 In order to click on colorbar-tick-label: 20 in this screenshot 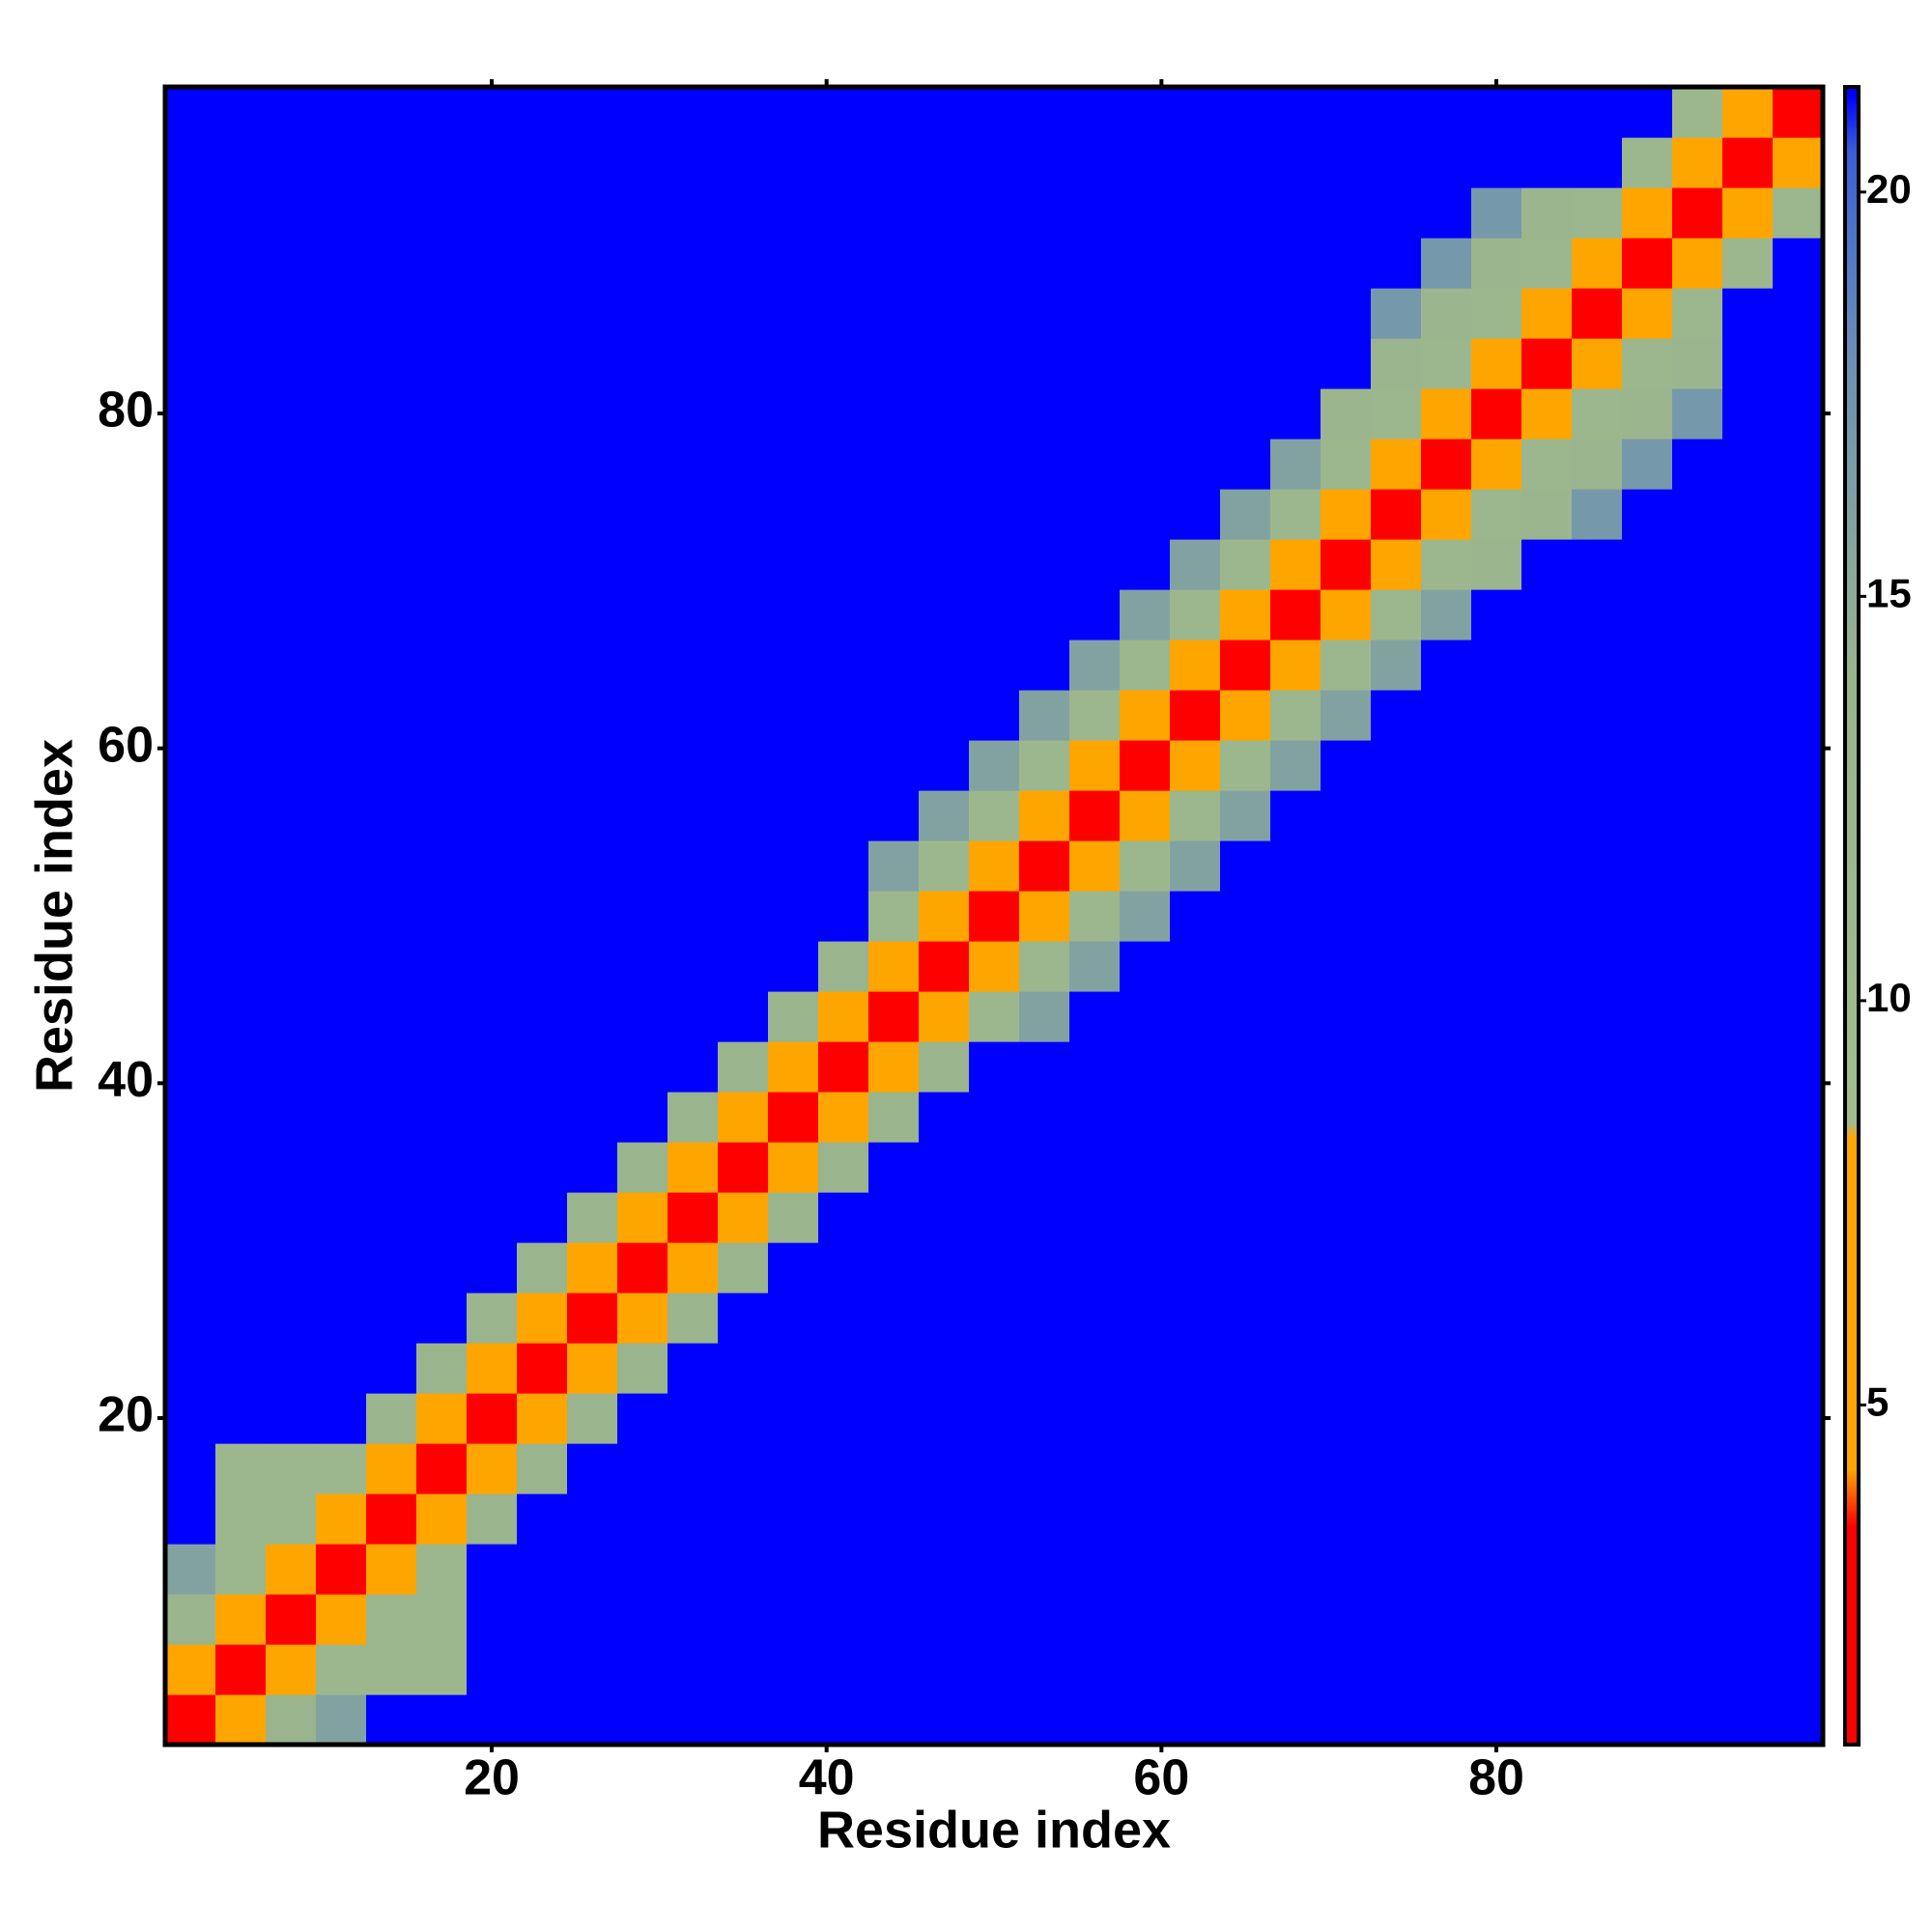, I will do `click(1889, 189)`.